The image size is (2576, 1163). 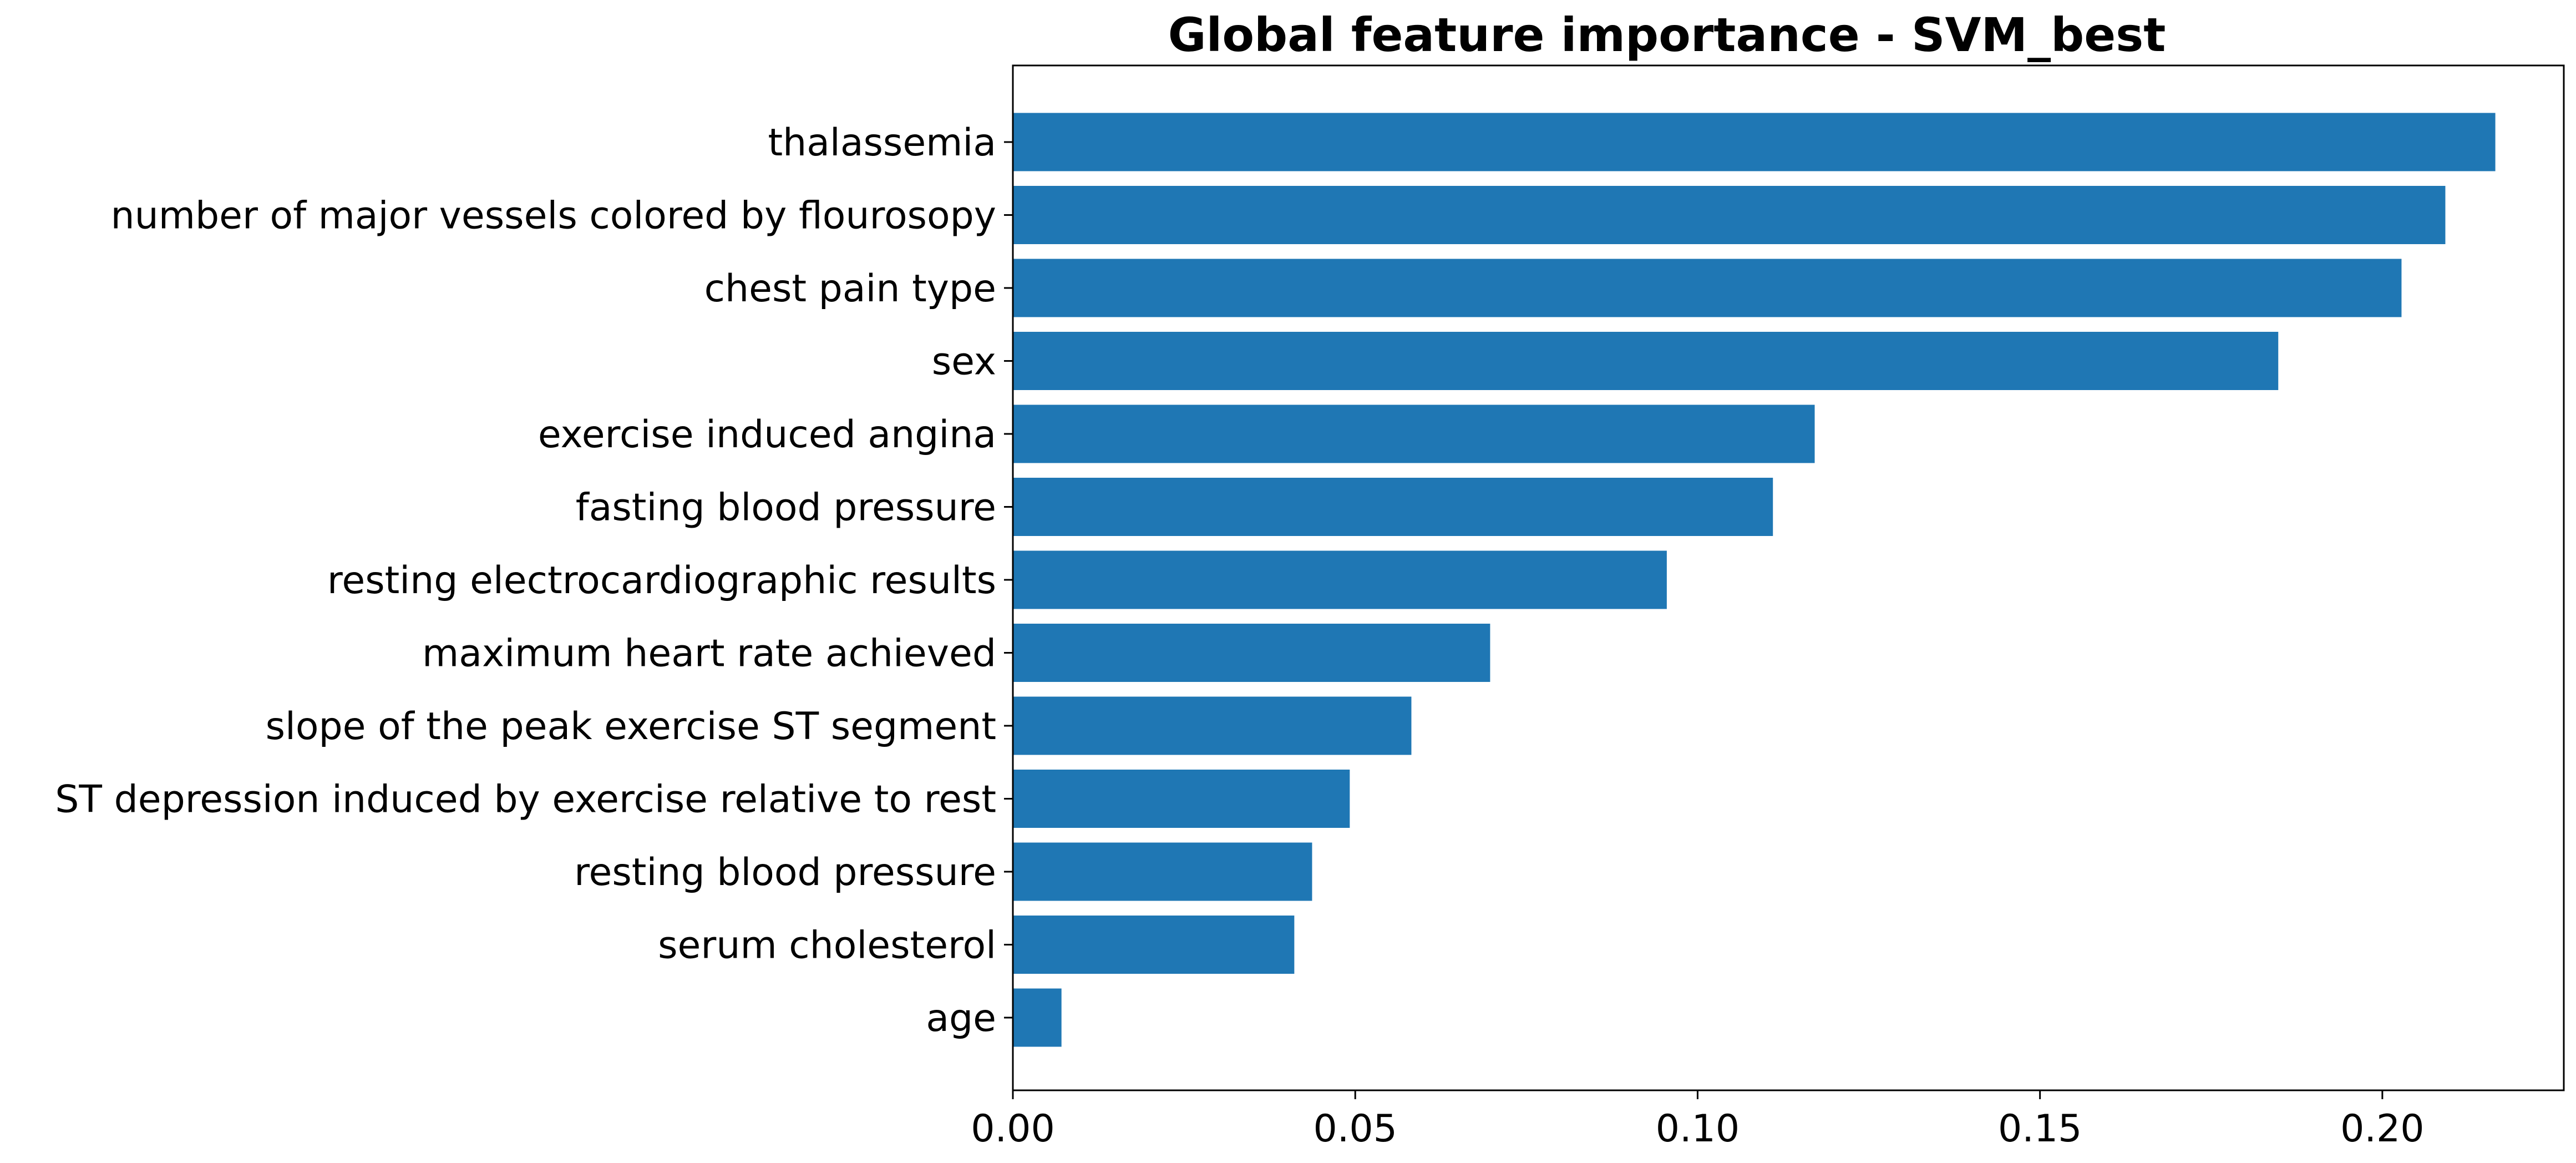 I want to click on y-tick-label-7: maximum heart rate achieved, so click(x=709, y=654).